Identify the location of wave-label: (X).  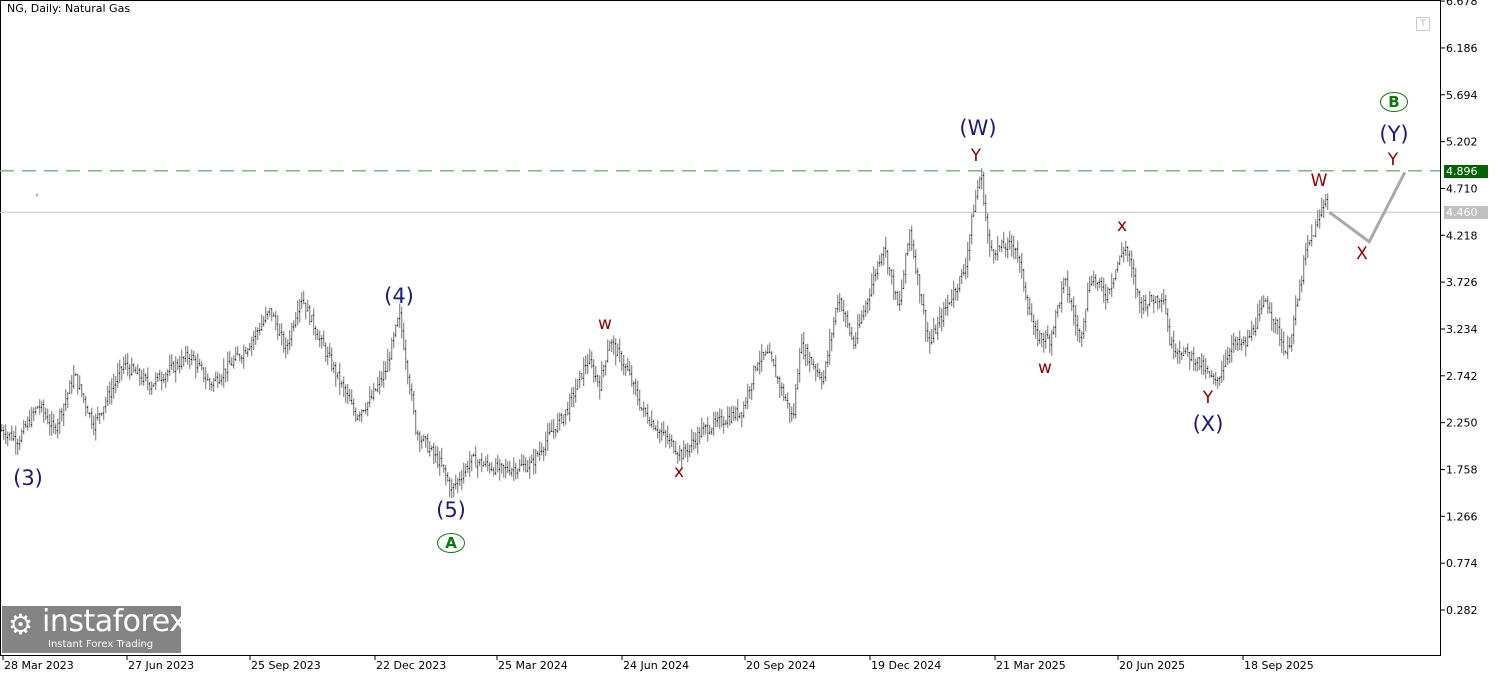
(1208, 424).